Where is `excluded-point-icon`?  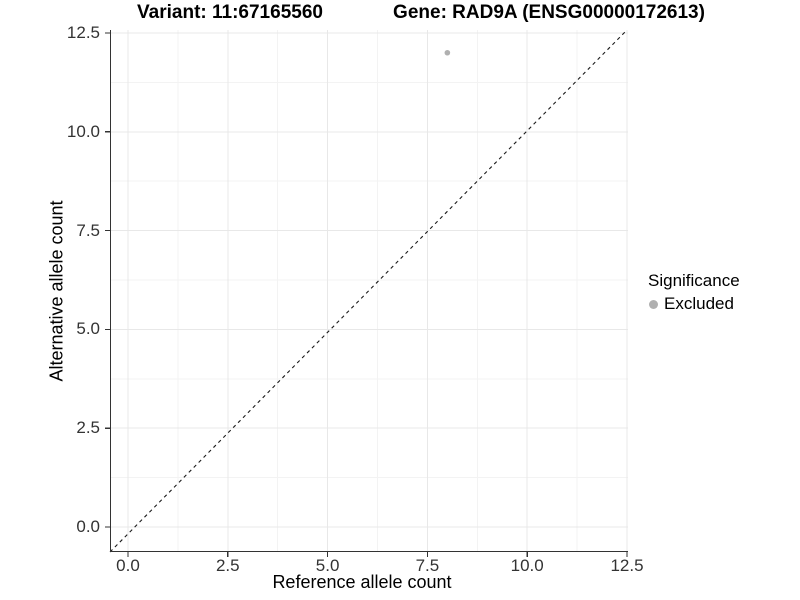
excluded-point-icon is located at coordinates (653, 304).